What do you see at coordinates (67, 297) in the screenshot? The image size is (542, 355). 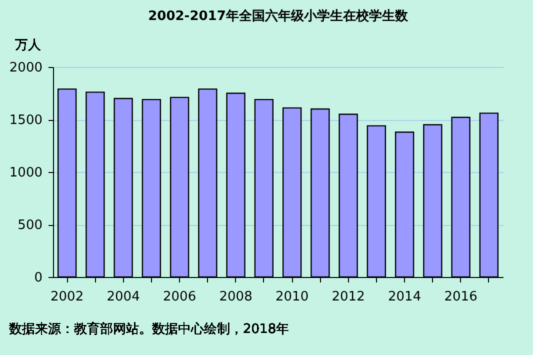 I see `x-tick-label: 2002` at bounding box center [67, 297].